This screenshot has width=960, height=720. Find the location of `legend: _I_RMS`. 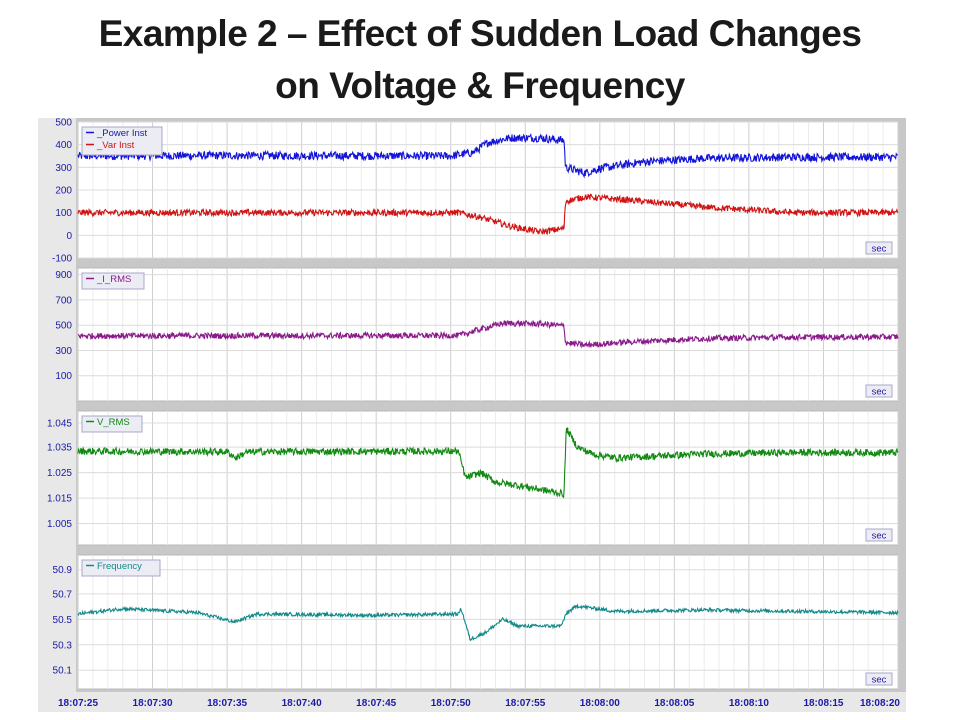

legend: _I_RMS is located at coordinates (113, 281).